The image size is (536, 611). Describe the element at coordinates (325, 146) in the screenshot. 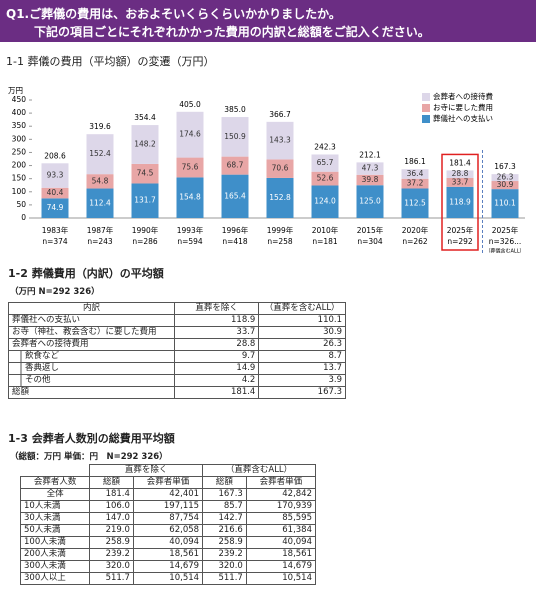

I see `total-label: 242.3` at that location.